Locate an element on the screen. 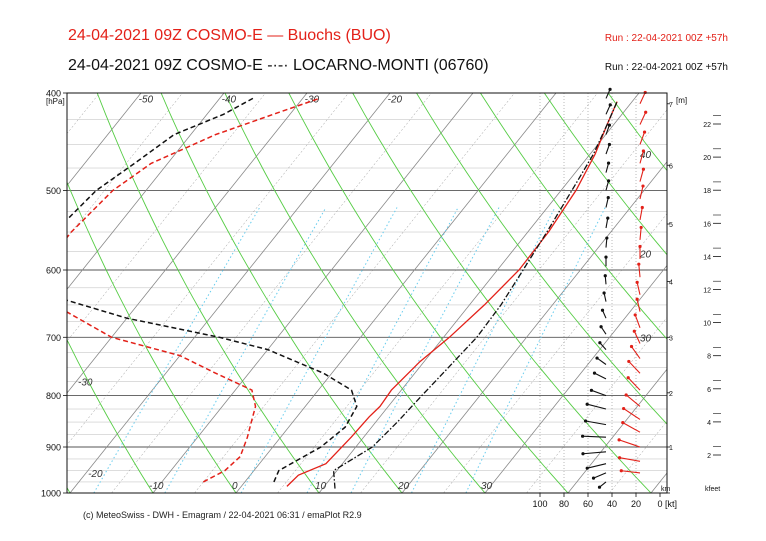 The width and height of the screenshot is (766, 541). height-km-label: 2 is located at coordinates (671, 394).